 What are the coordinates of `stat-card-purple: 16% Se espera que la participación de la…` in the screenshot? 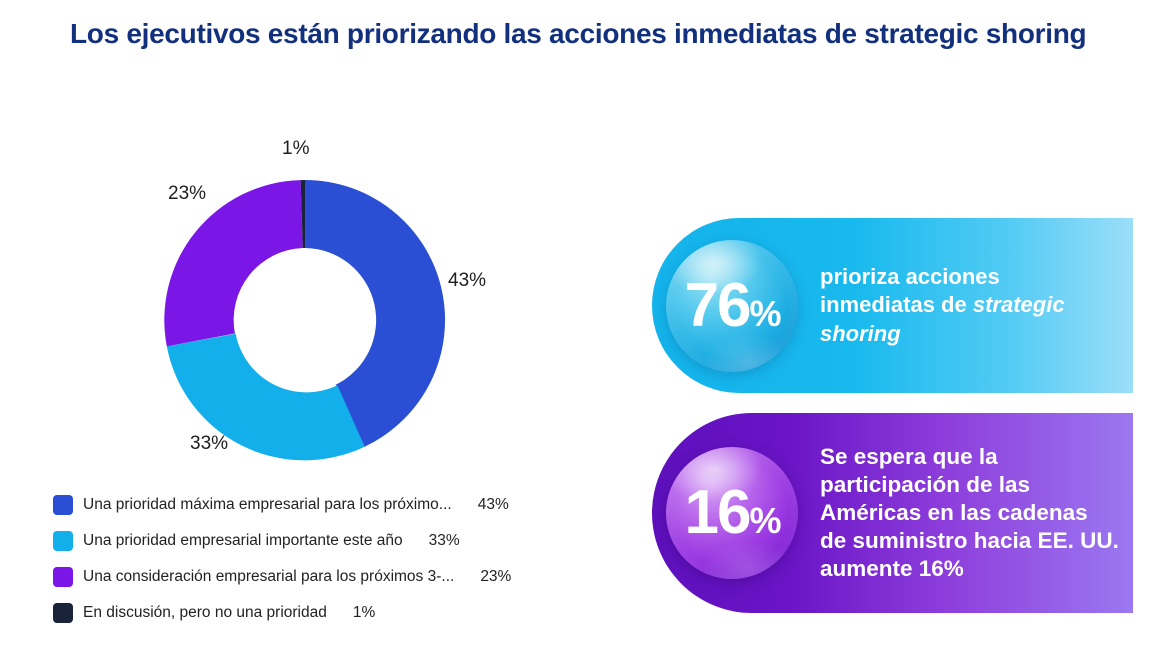 It's located at (892, 513).